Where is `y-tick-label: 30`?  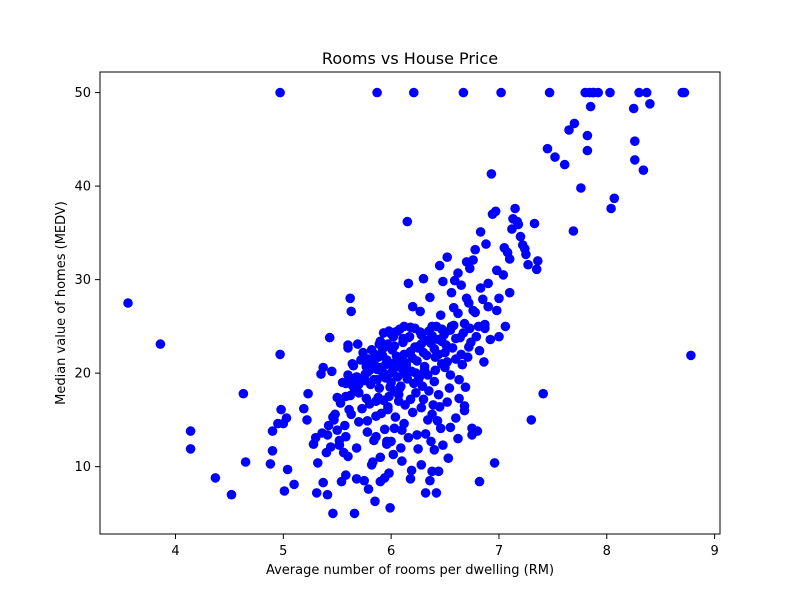
y-tick-label: 30 is located at coordinates (82, 280).